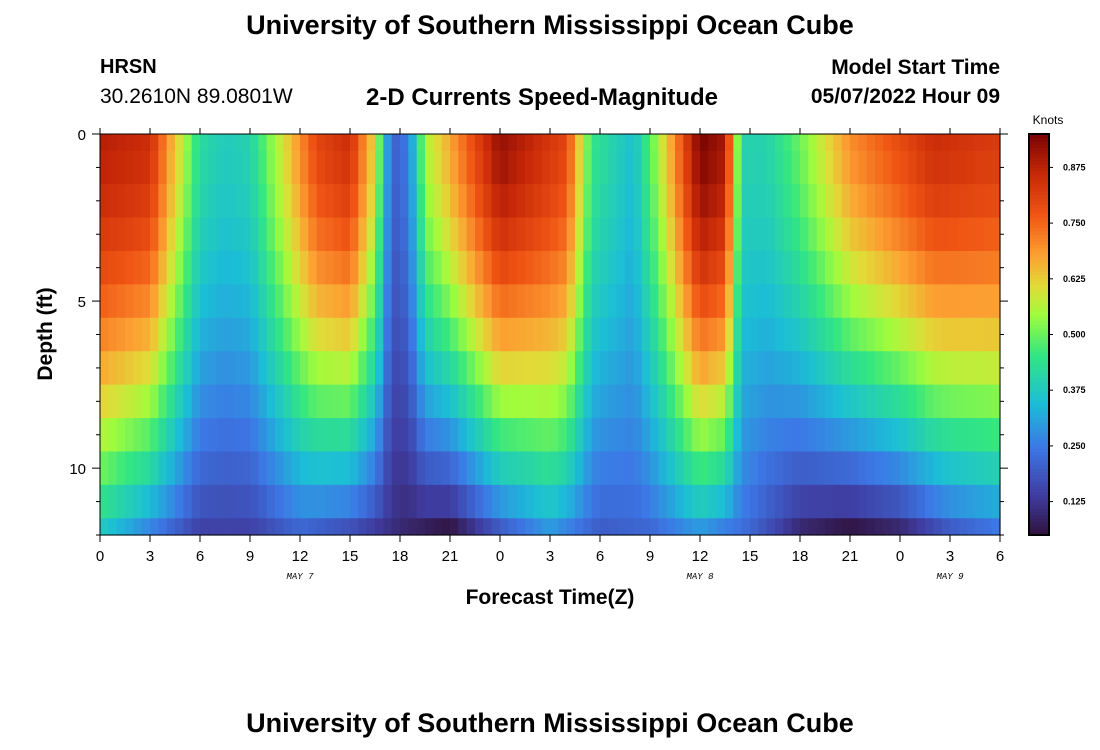 Image resolution: width=1100 pixels, height=750 pixels. I want to click on x-tick-label: 15, so click(350, 556).